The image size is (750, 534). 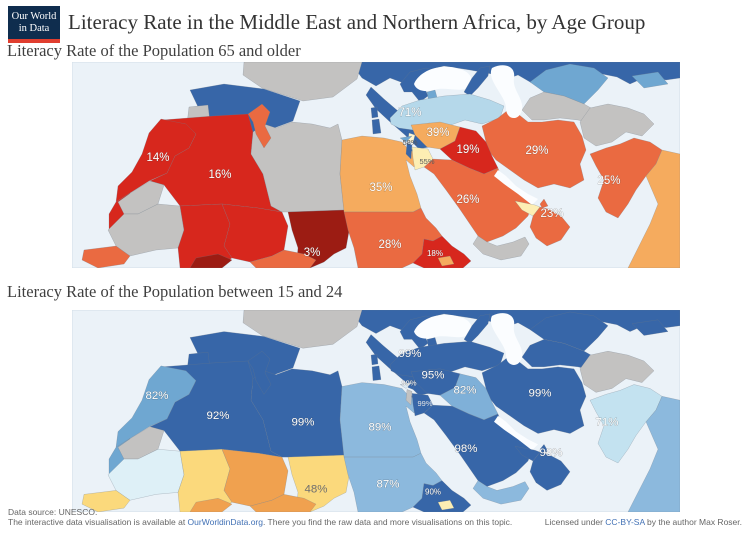 I want to click on value-label-chad: 3%, so click(x=312, y=253).